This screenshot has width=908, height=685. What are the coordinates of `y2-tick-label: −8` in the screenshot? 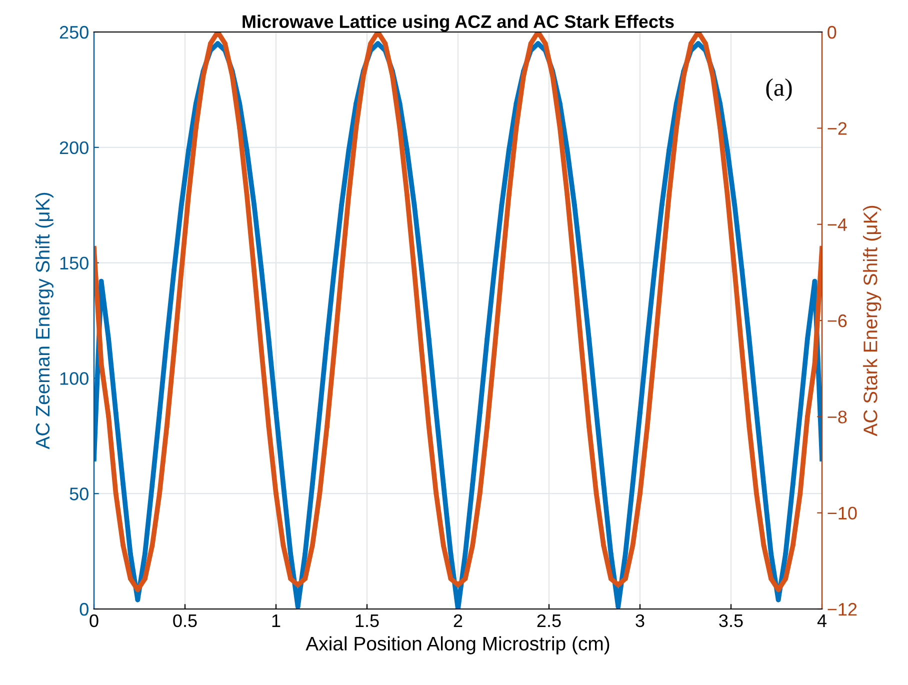 It's located at (837, 417).